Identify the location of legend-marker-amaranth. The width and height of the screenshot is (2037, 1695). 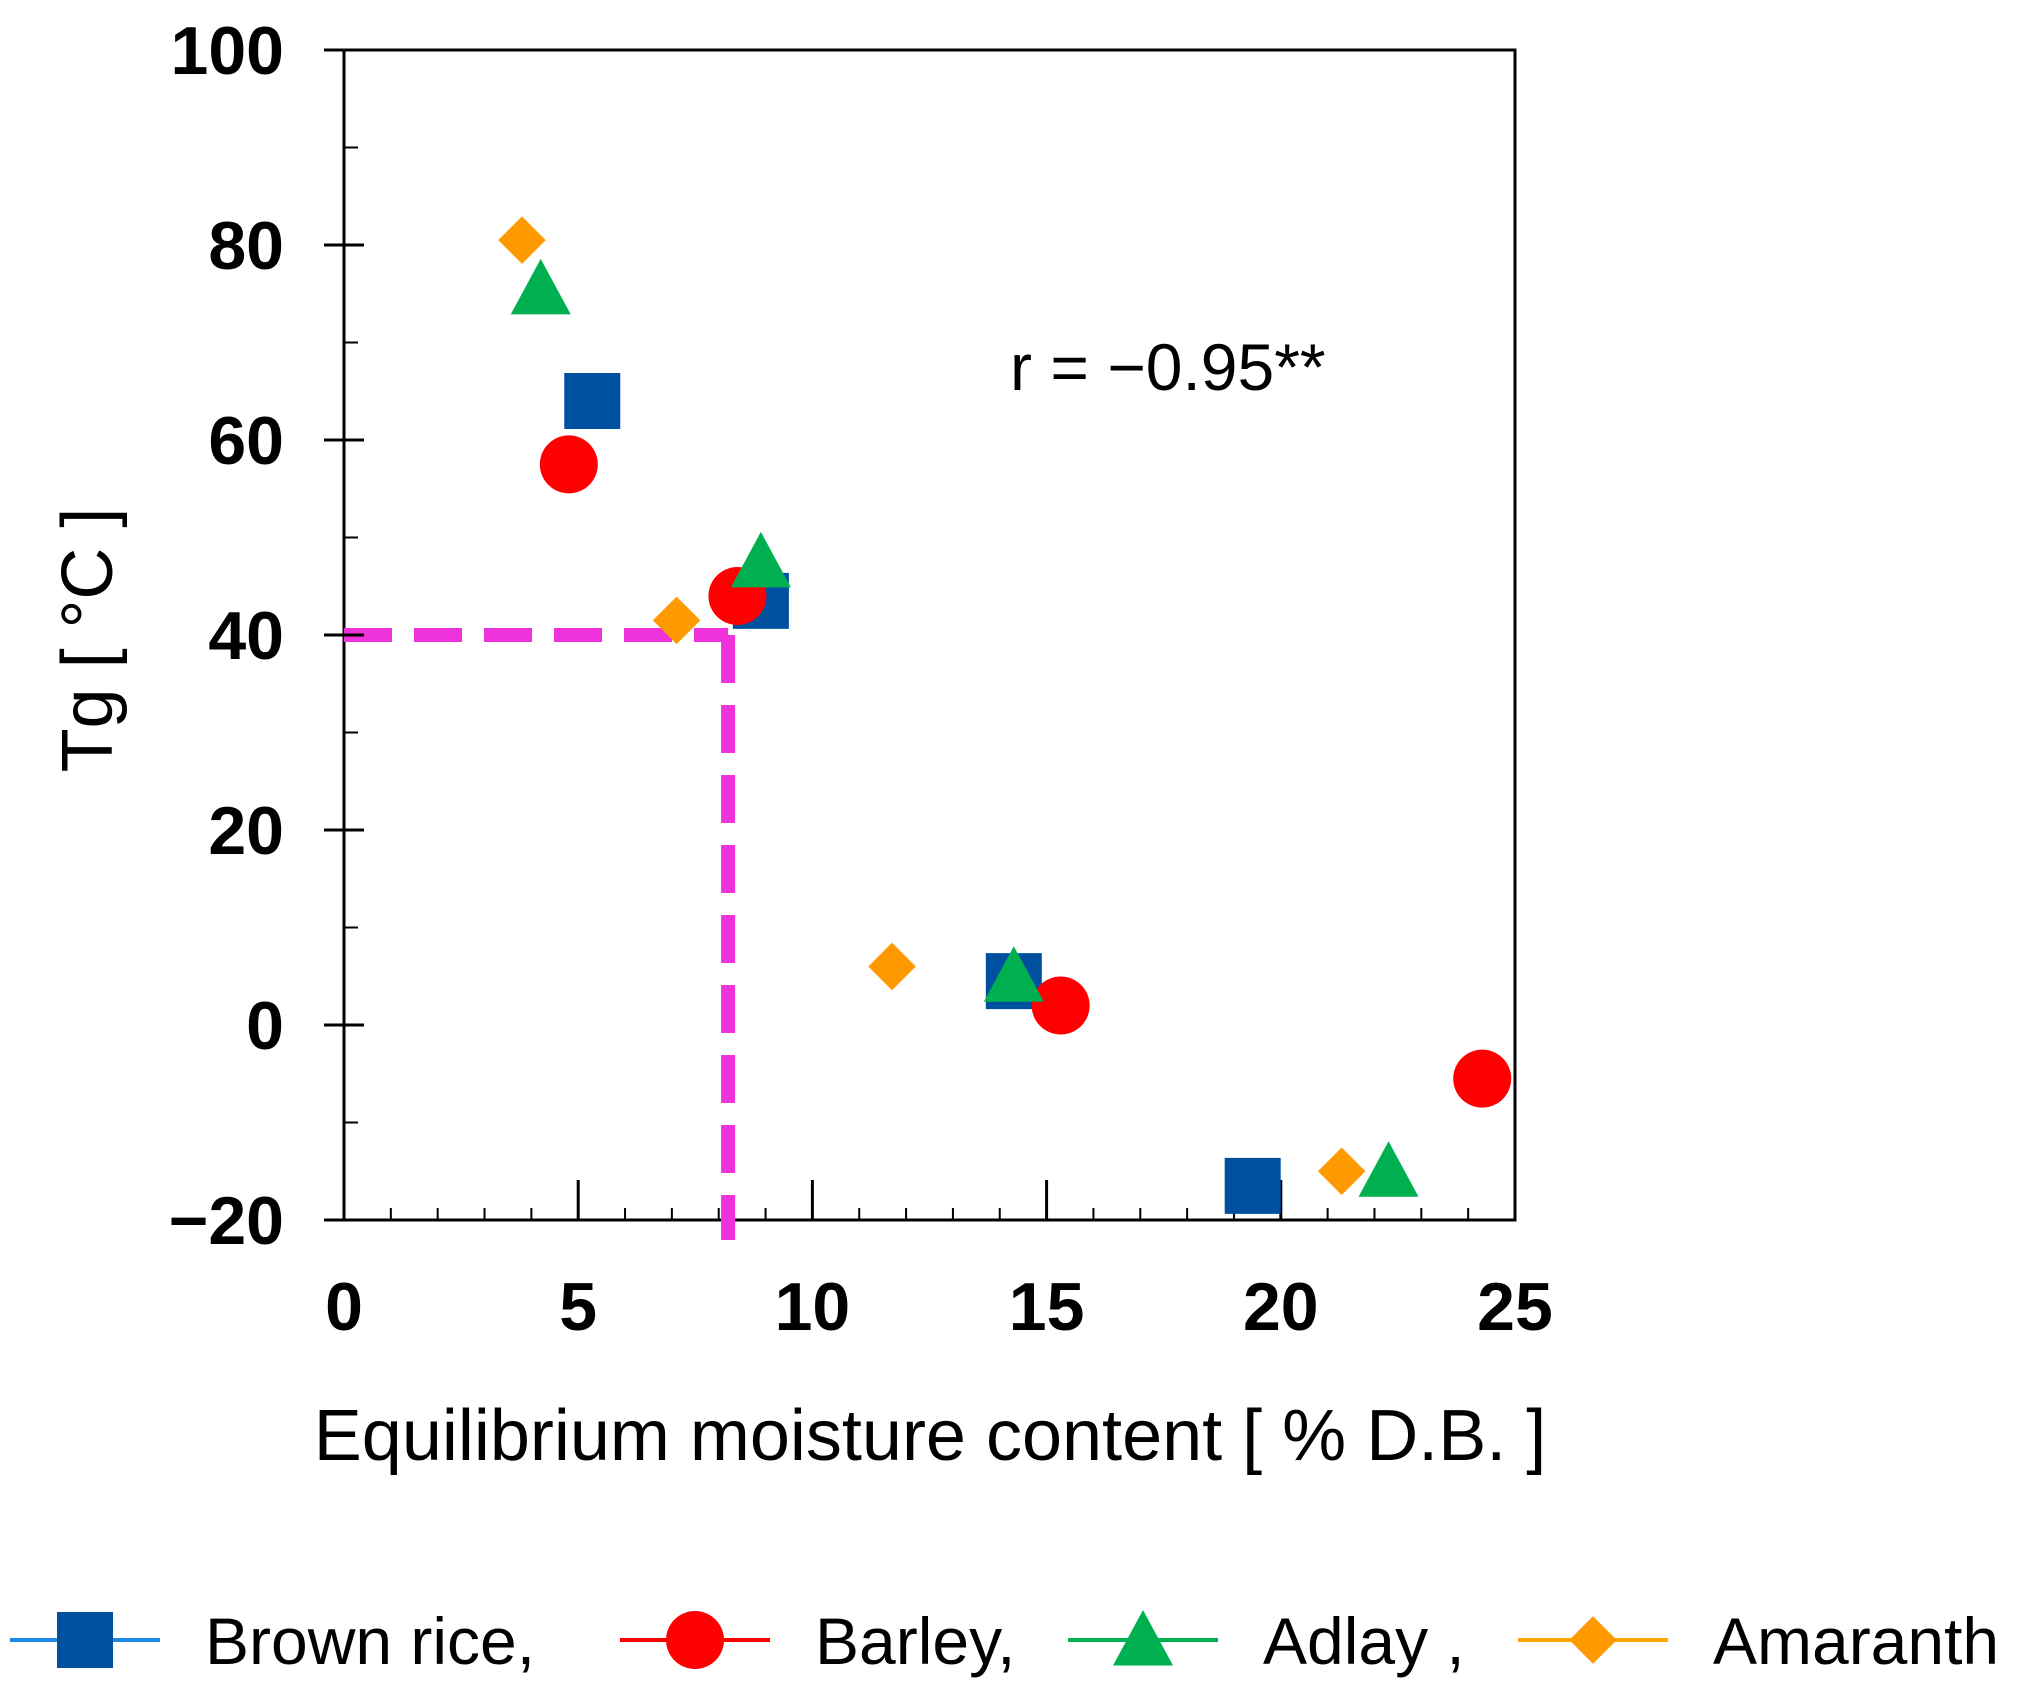
(1593, 1640).